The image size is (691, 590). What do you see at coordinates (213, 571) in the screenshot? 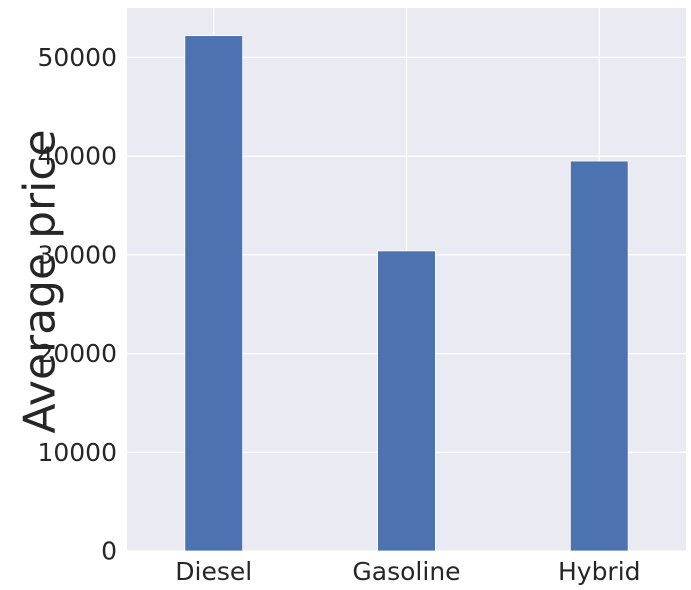
I see `x-tick-label: Diesel` at bounding box center [213, 571].